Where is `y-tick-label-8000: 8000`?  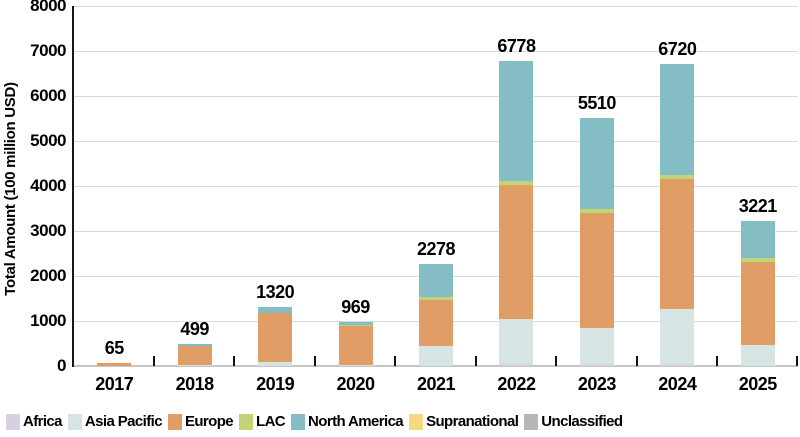 y-tick-label-8000: 8000 is located at coordinates (48, 7).